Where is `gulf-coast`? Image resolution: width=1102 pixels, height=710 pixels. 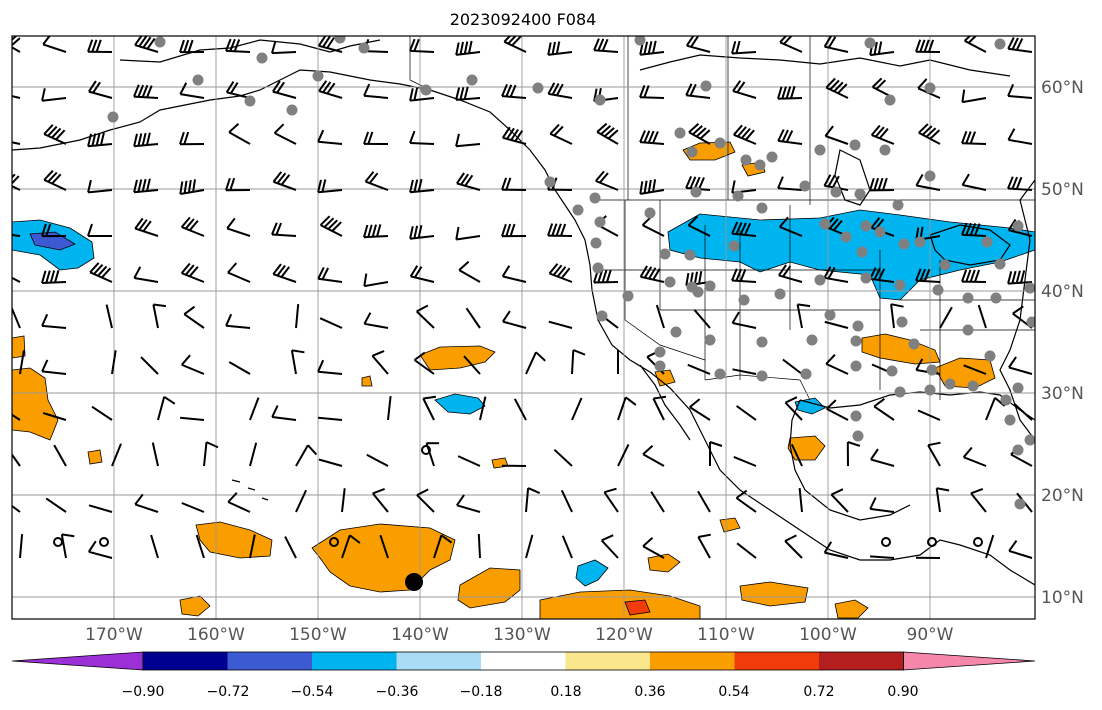 gulf-coast is located at coordinates (917, 406).